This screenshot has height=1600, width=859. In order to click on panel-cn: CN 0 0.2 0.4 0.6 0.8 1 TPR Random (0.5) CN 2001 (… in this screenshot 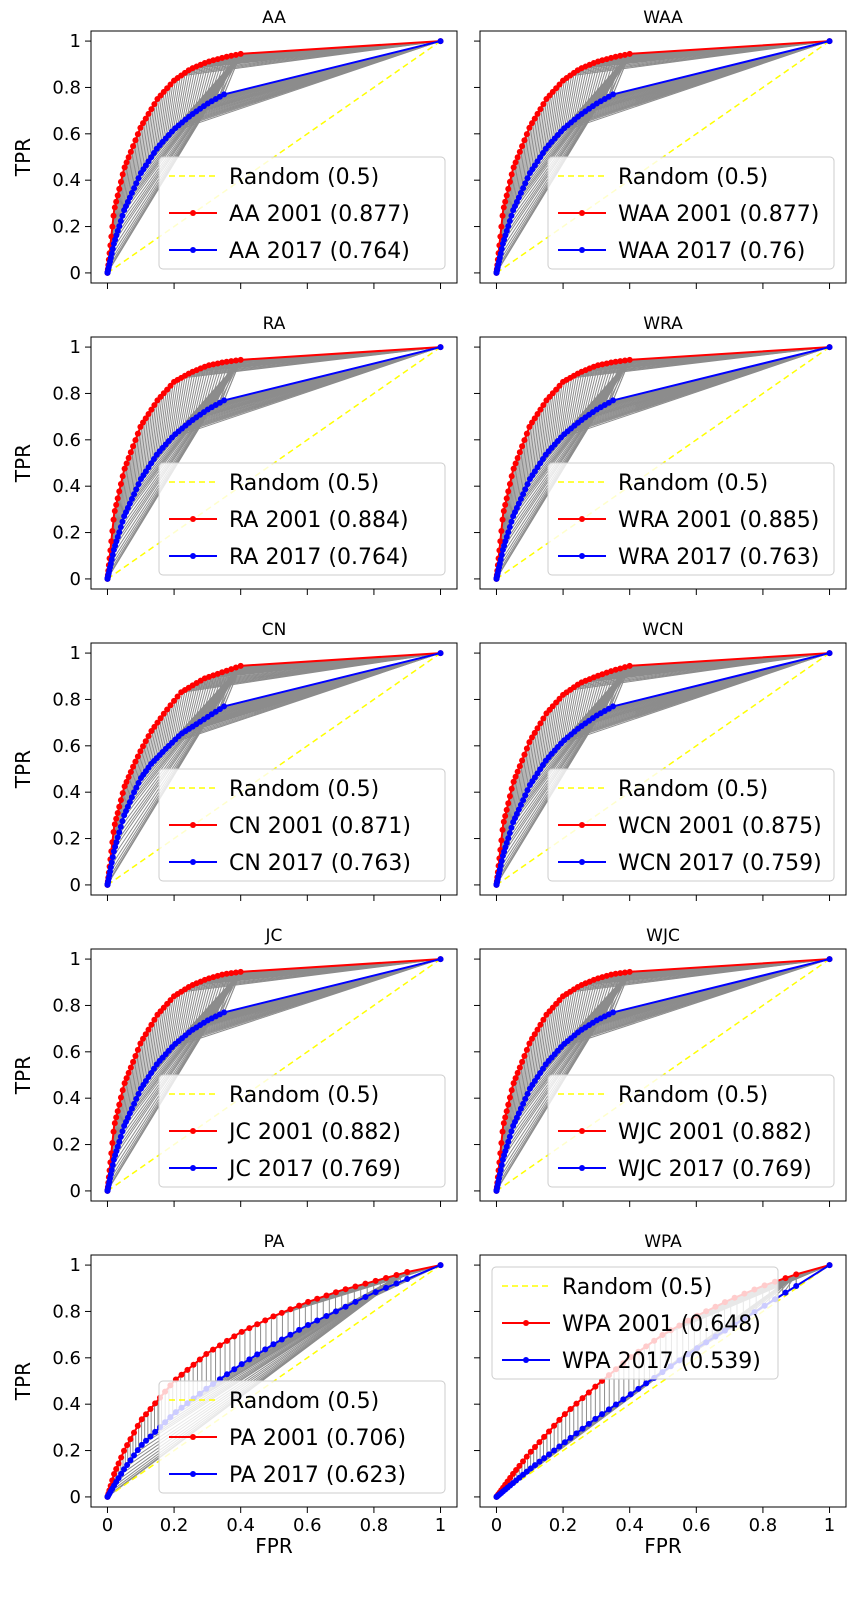, I will do `click(234, 760)`.